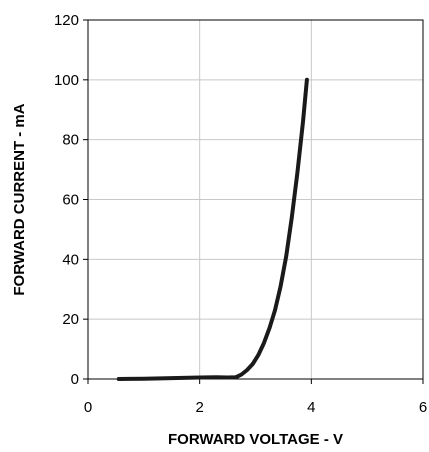 This screenshot has height=452, width=429. Describe the element at coordinates (66, 20) in the screenshot. I see `y-tick-label: 120` at that location.